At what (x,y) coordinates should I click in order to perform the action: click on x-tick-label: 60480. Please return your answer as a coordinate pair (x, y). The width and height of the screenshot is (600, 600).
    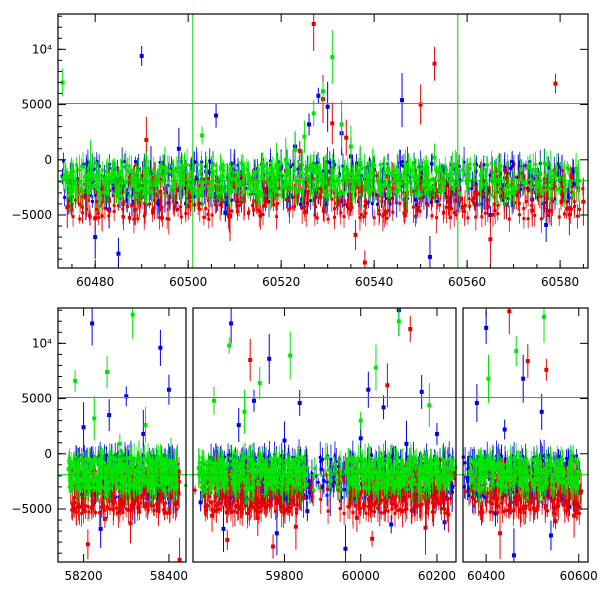
    Looking at the image, I should click on (95, 282).